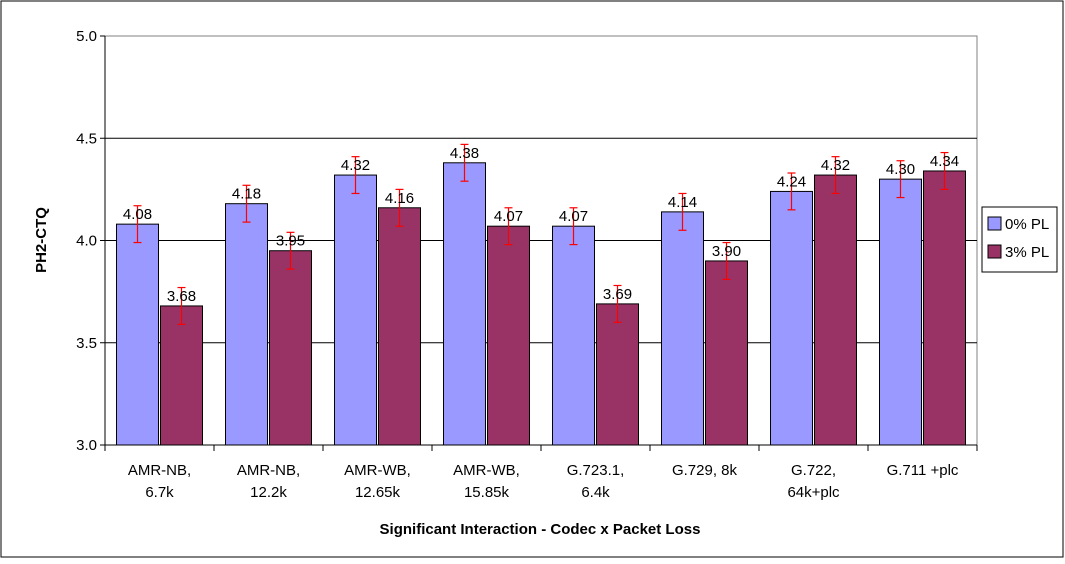 This screenshot has height=564, width=1065. What do you see at coordinates (41, 240) in the screenshot?
I see `y-axis-title: PH2-CTQ` at bounding box center [41, 240].